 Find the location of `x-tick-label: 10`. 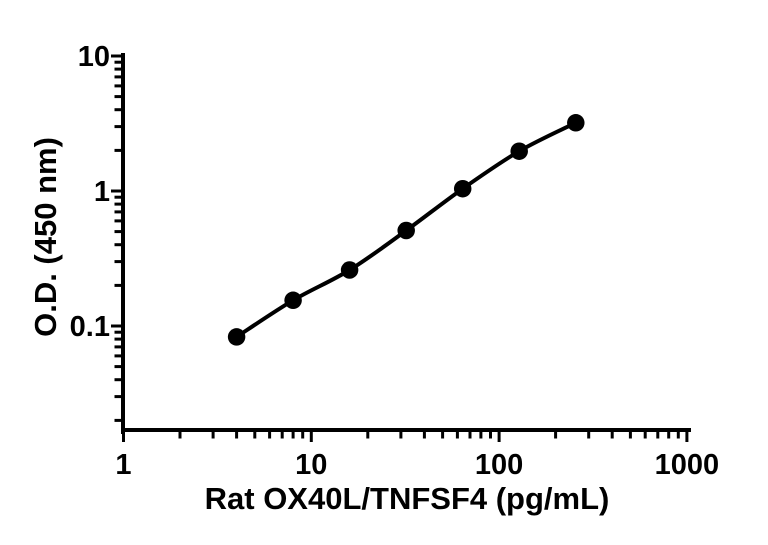

x-tick-label: 10 is located at coordinates (311, 465).